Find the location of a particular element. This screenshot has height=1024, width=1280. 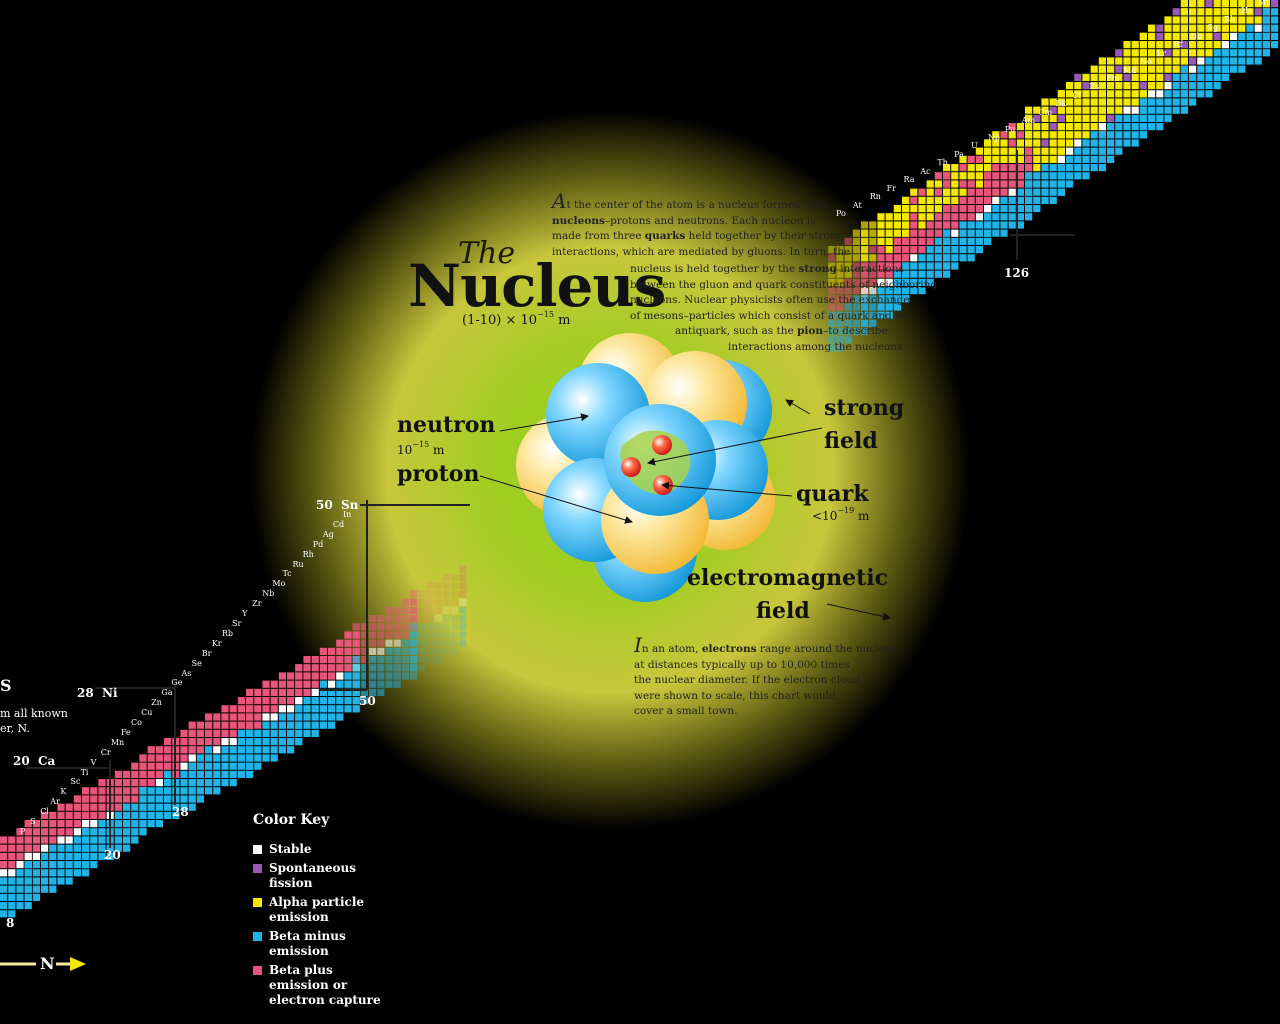

element-label: Kr is located at coordinates (216, 643).